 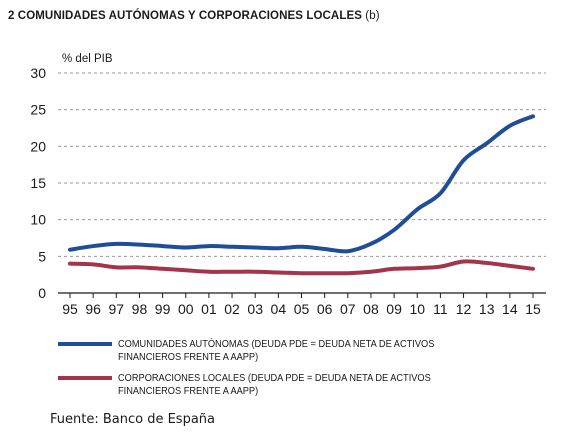 I want to click on y-tick-label: 20, so click(x=38, y=146).